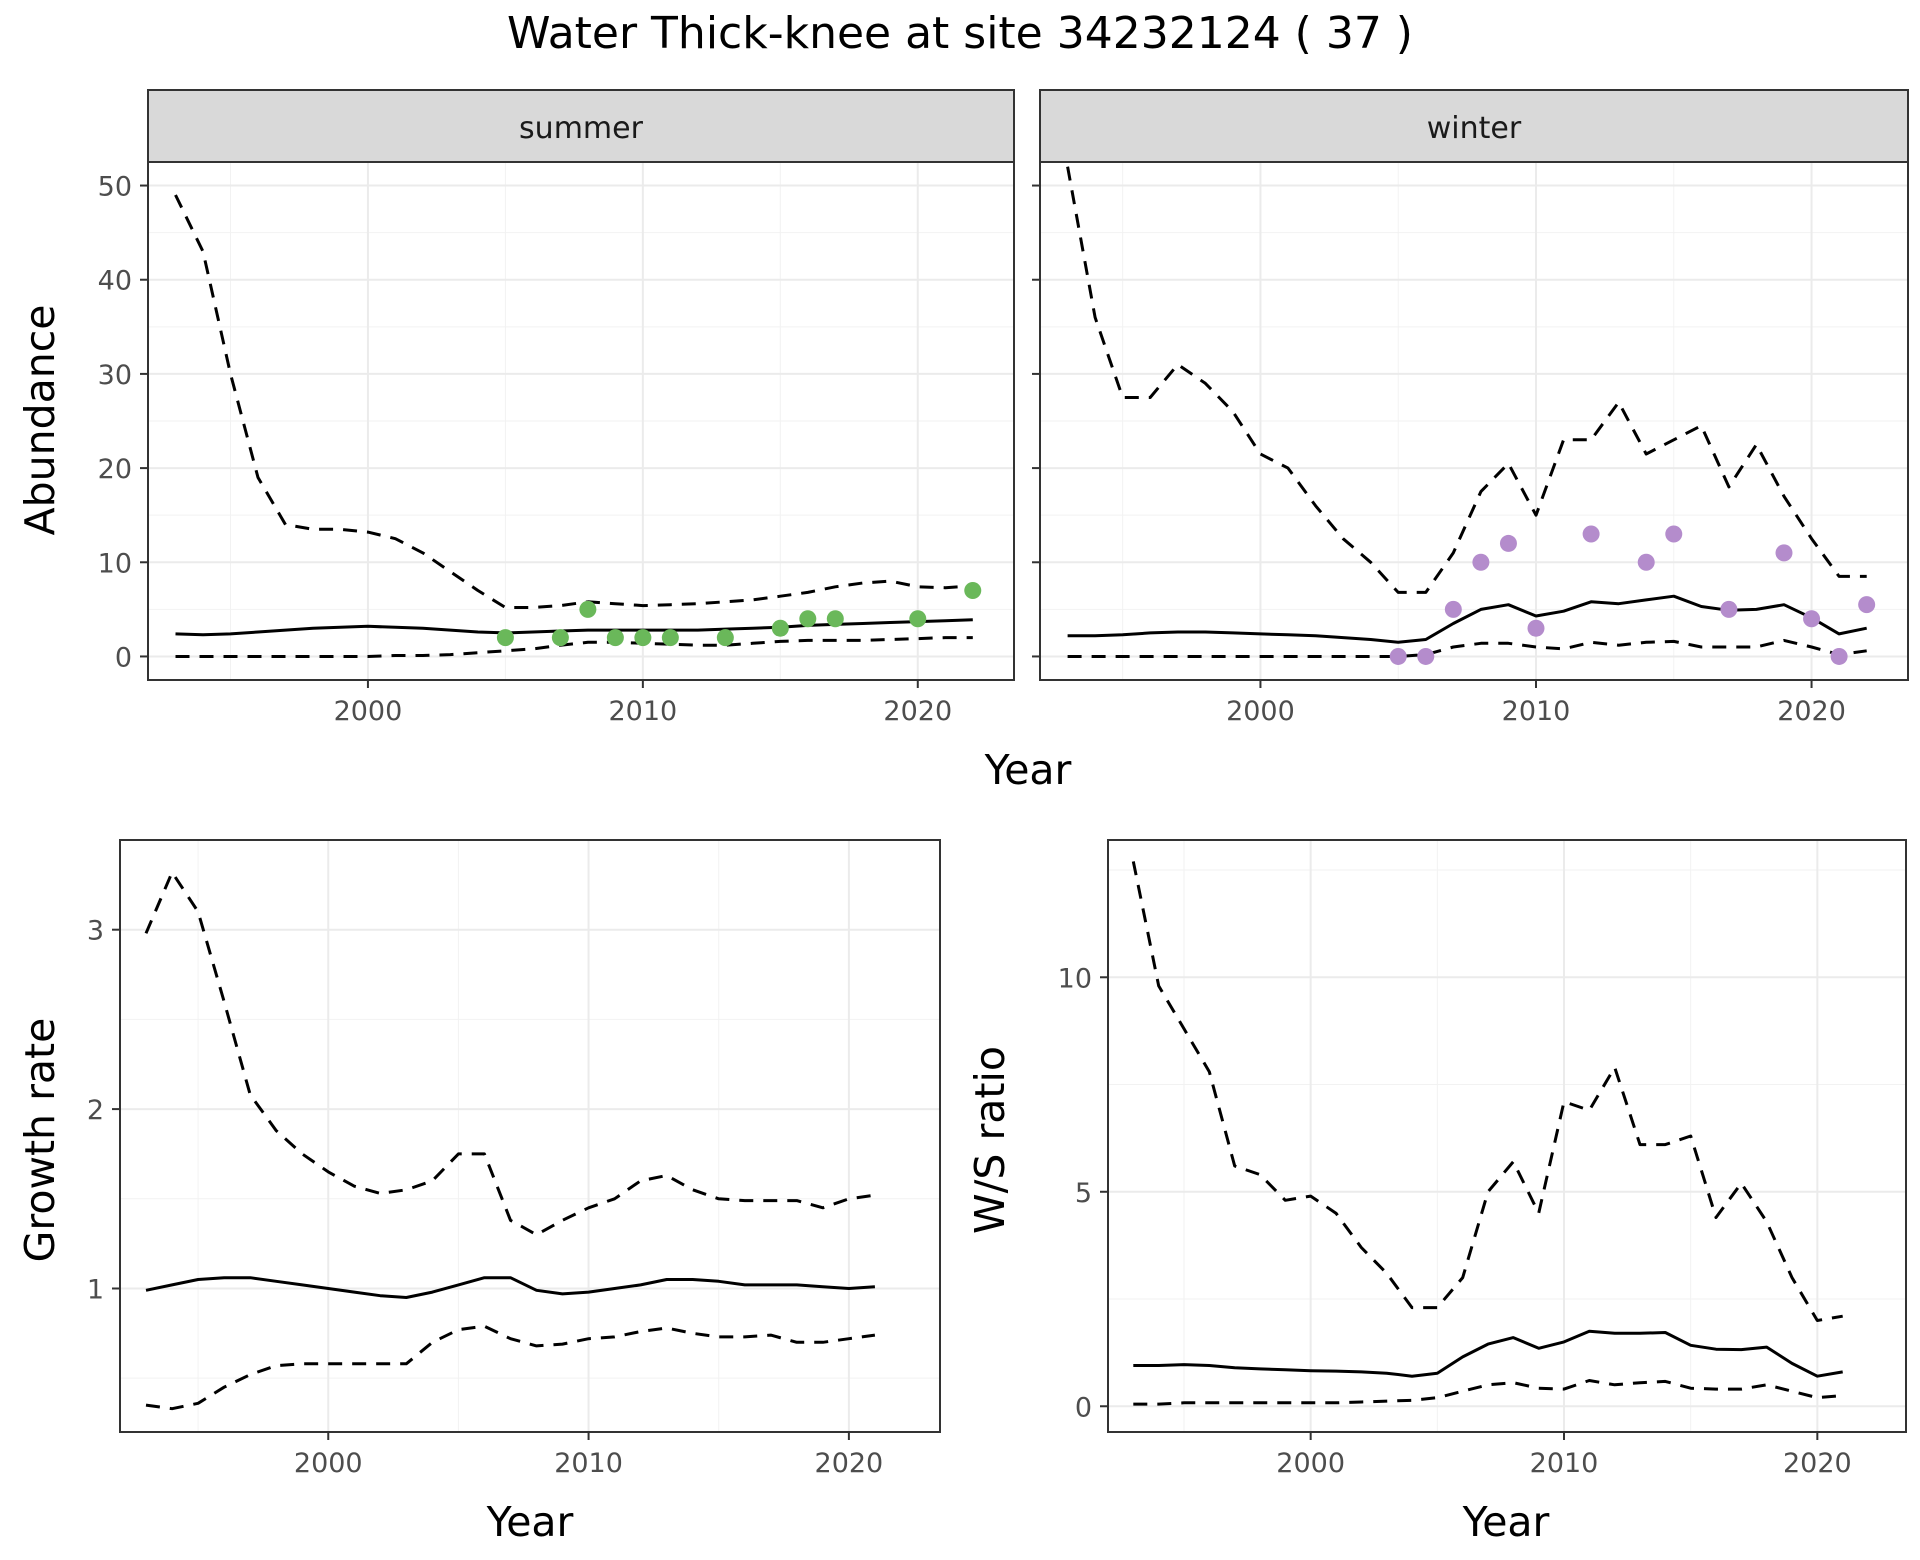  I want to click on ws-x-tick-label: 2010, so click(1564, 1463).